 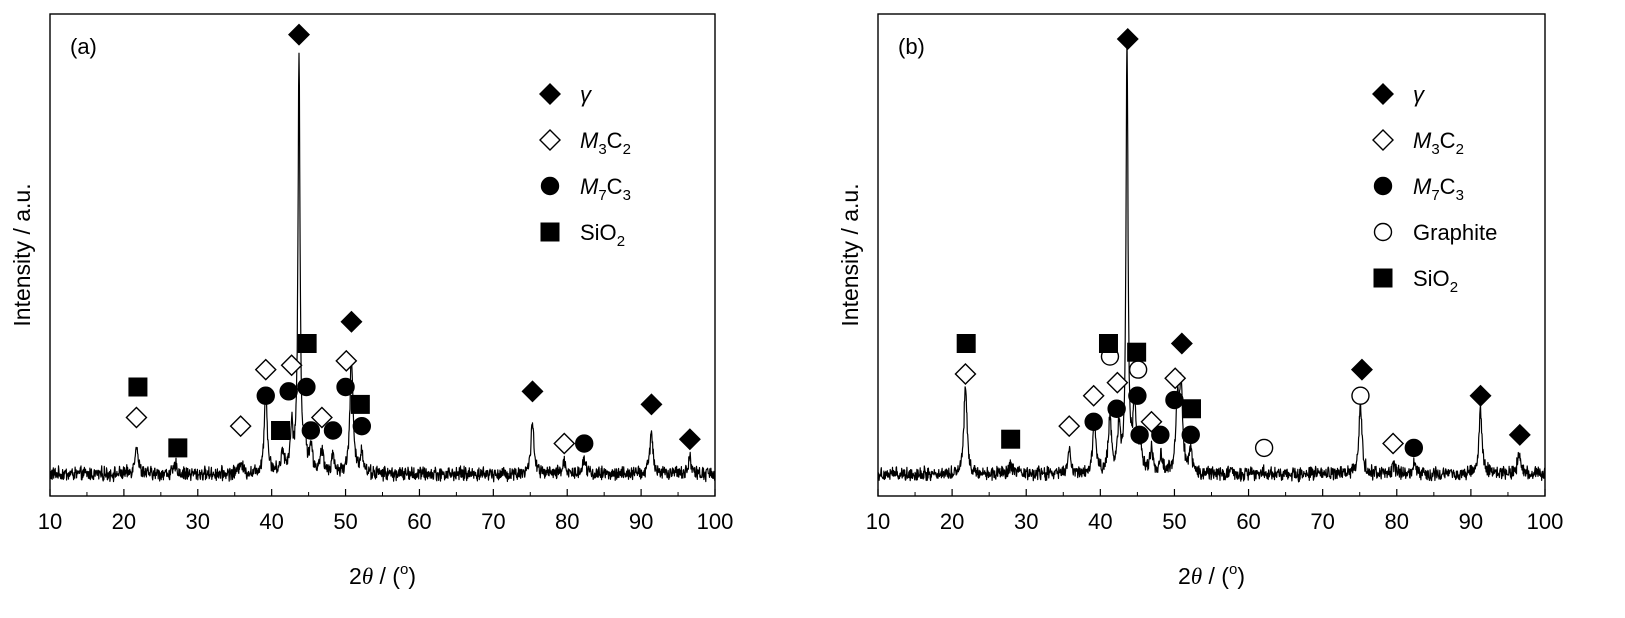 I want to click on legend-marker-circle-open, so click(x=1383, y=232).